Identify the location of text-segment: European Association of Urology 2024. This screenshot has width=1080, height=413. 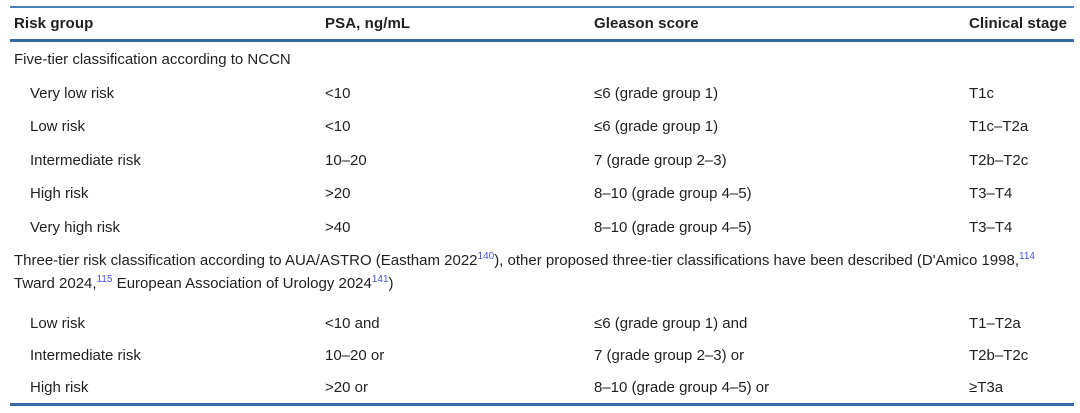
(242, 283).